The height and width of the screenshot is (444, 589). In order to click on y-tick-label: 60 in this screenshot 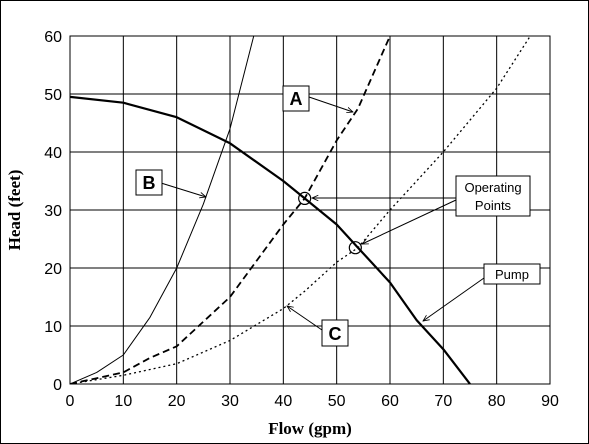, I will do `click(53, 37)`.